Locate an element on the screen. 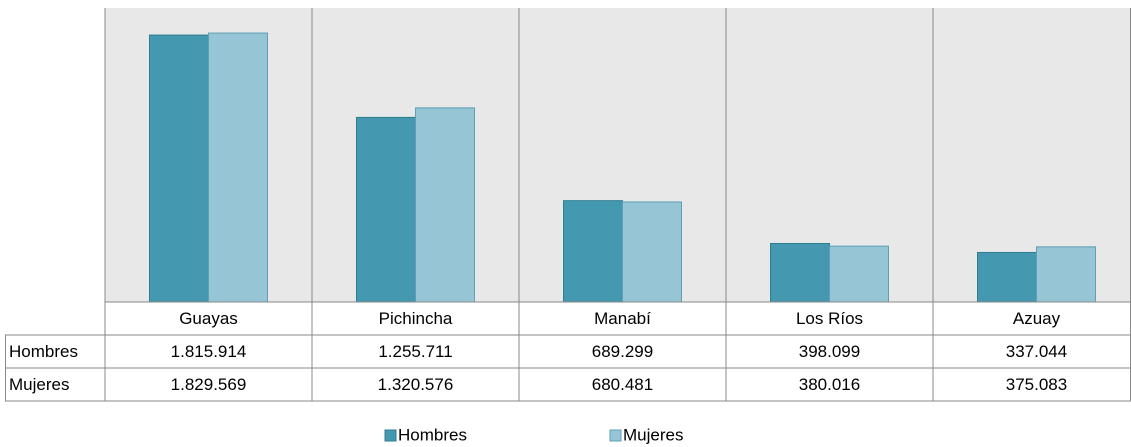  x-tick-label: Los Ríos is located at coordinates (829, 318).